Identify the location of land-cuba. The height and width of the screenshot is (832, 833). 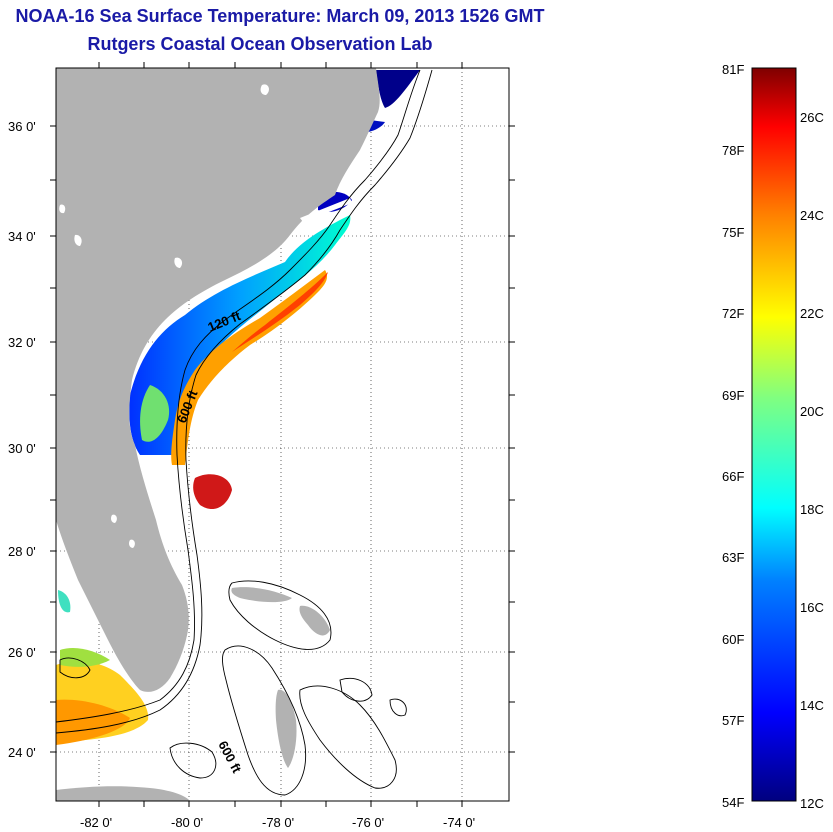
(123, 793).